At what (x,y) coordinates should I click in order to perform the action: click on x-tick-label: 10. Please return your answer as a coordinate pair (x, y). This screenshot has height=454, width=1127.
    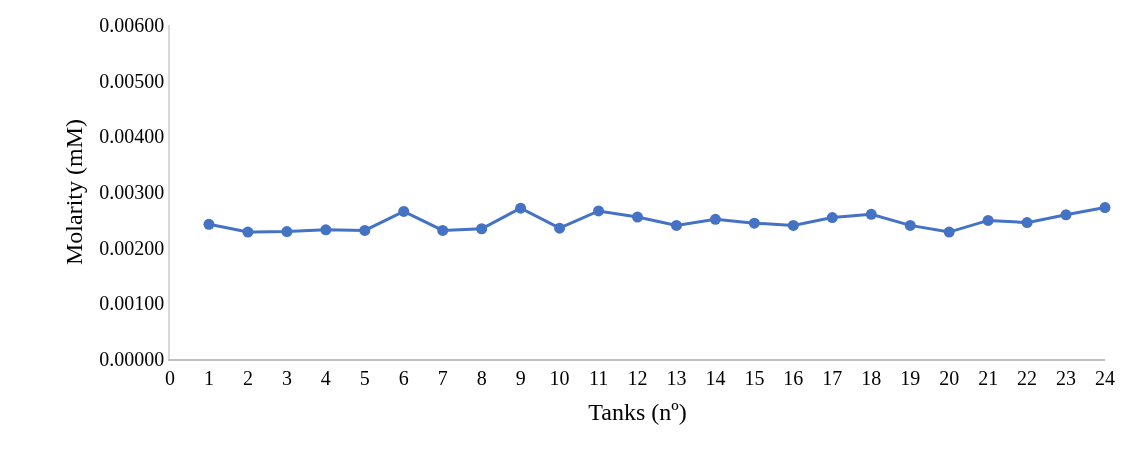
    Looking at the image, I should click on (559, 377).